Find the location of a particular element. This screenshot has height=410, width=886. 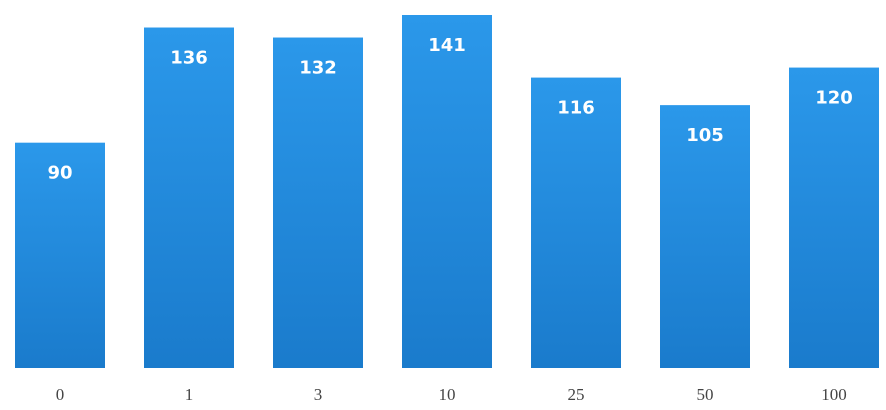

x-tick-label: 1 is located at coordinates (189, 394).